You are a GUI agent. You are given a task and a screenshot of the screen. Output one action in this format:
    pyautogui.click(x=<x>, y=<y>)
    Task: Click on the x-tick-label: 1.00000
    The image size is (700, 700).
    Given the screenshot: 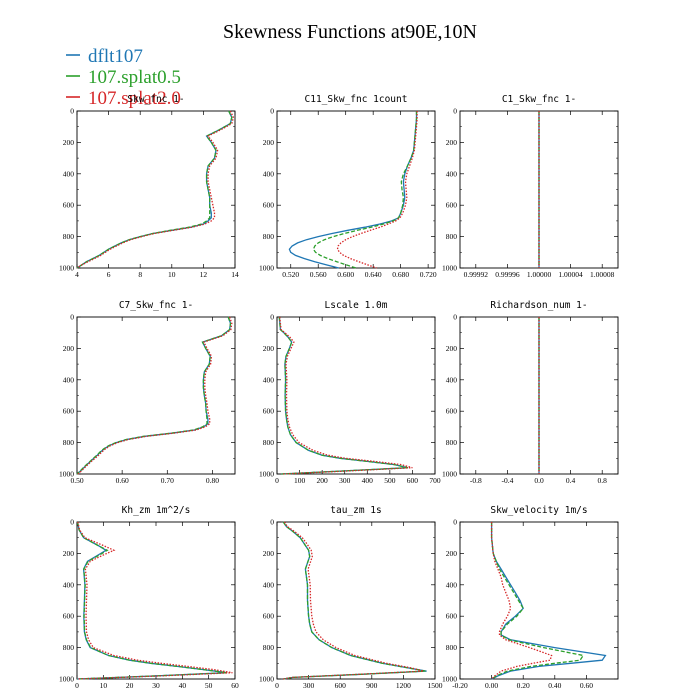 What is the action you would take?
    pyautogui.click(x=539, y=274)
    